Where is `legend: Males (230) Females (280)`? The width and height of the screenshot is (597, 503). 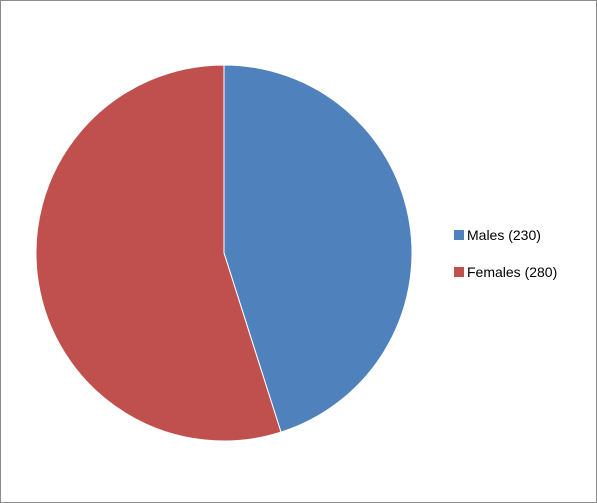 legend: Males (230) Females (280) is located at coordinates (505, 263).